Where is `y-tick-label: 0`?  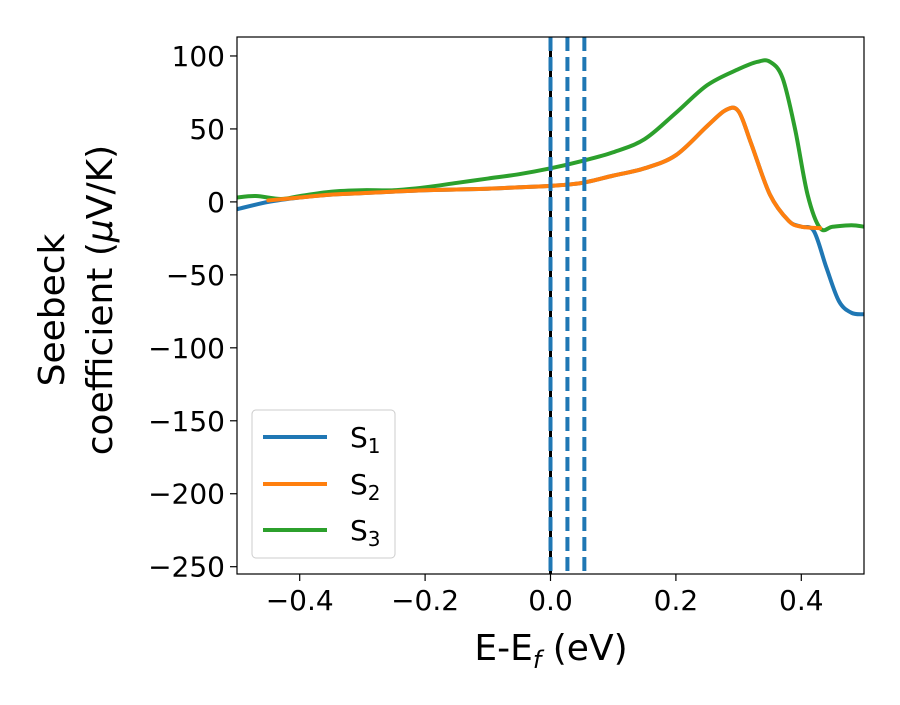 y-tick-label: 0 is located at coordinates (216, 202).